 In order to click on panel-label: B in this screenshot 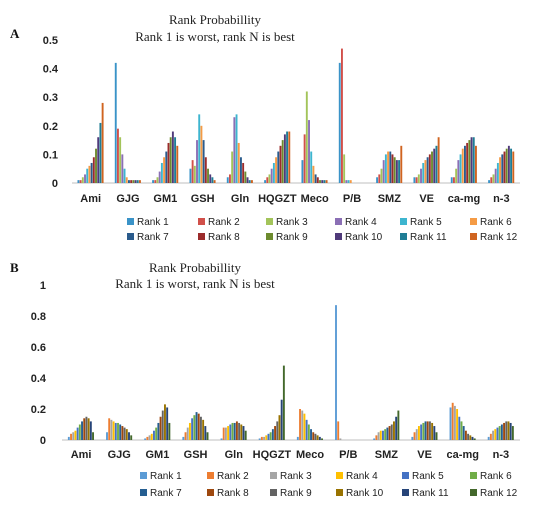, I will do `click(14, 267)`.